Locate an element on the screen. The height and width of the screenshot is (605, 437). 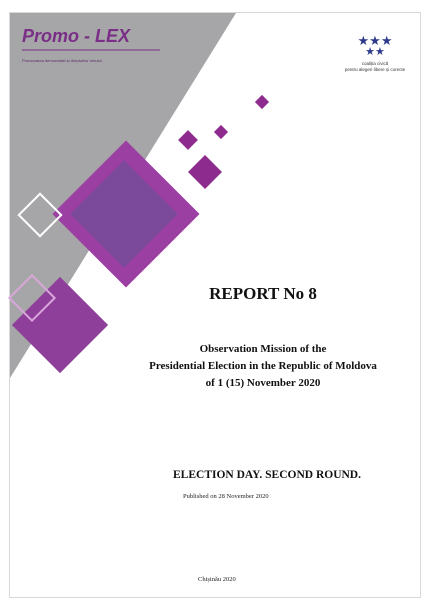
title: REPORT No 8 is located at coordinates (263, 293).